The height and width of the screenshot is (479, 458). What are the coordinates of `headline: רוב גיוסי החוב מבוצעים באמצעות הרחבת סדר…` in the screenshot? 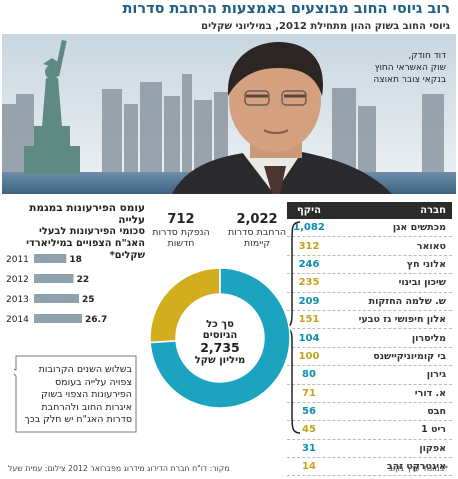 It's located at (286, 9).